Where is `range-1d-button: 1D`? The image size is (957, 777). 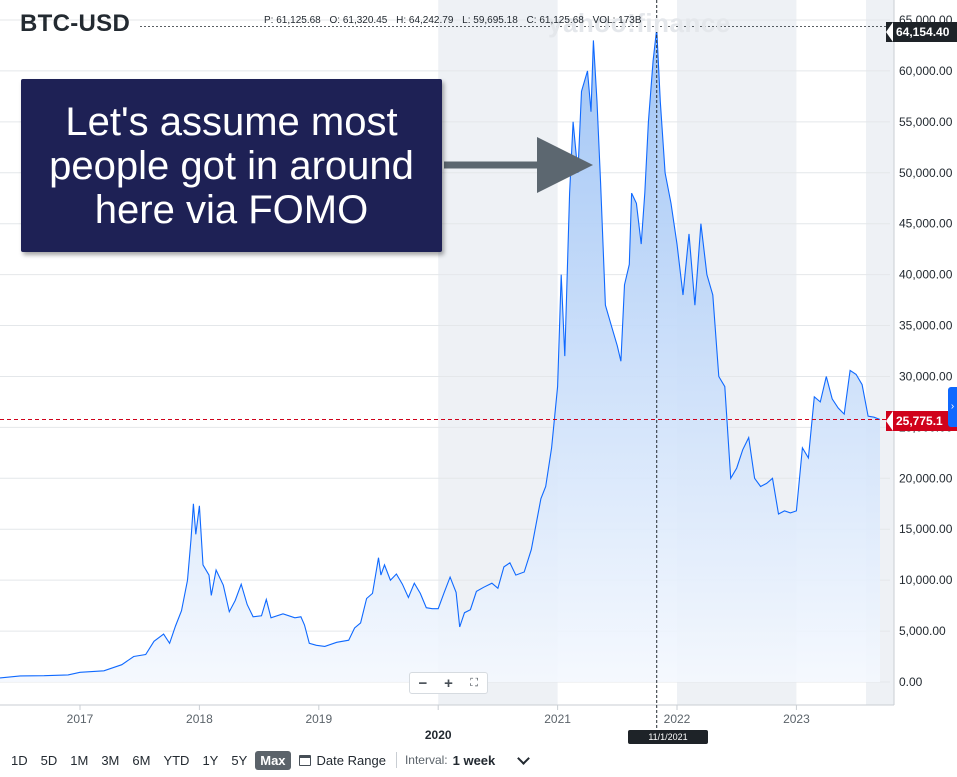
range-1d-button: 1D is located at coordinates (19, 760).